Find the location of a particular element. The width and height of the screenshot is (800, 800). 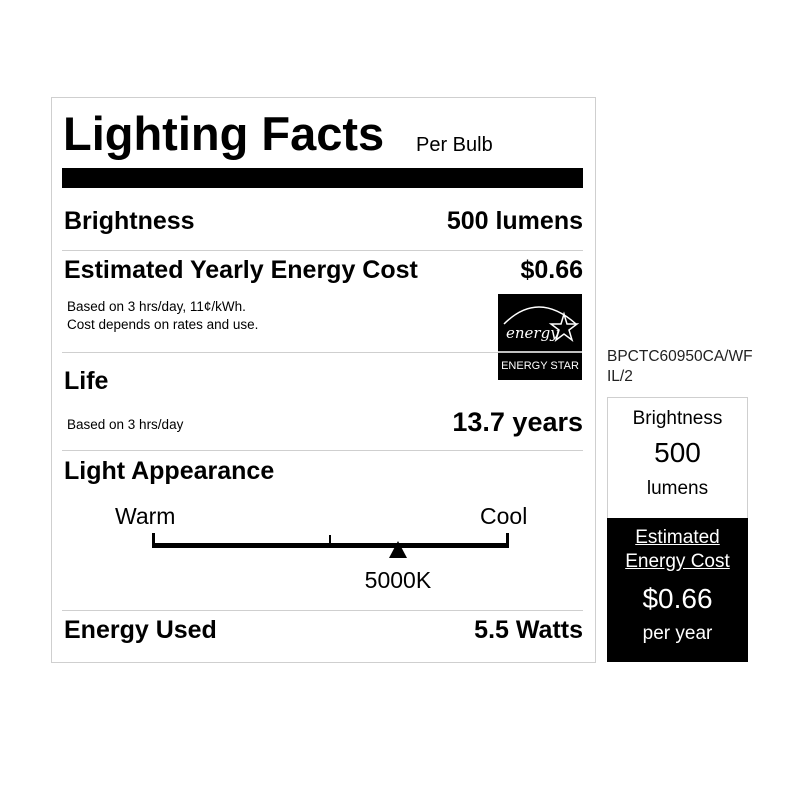

side-cost-unit: per year is located at coordinates (677, 633).